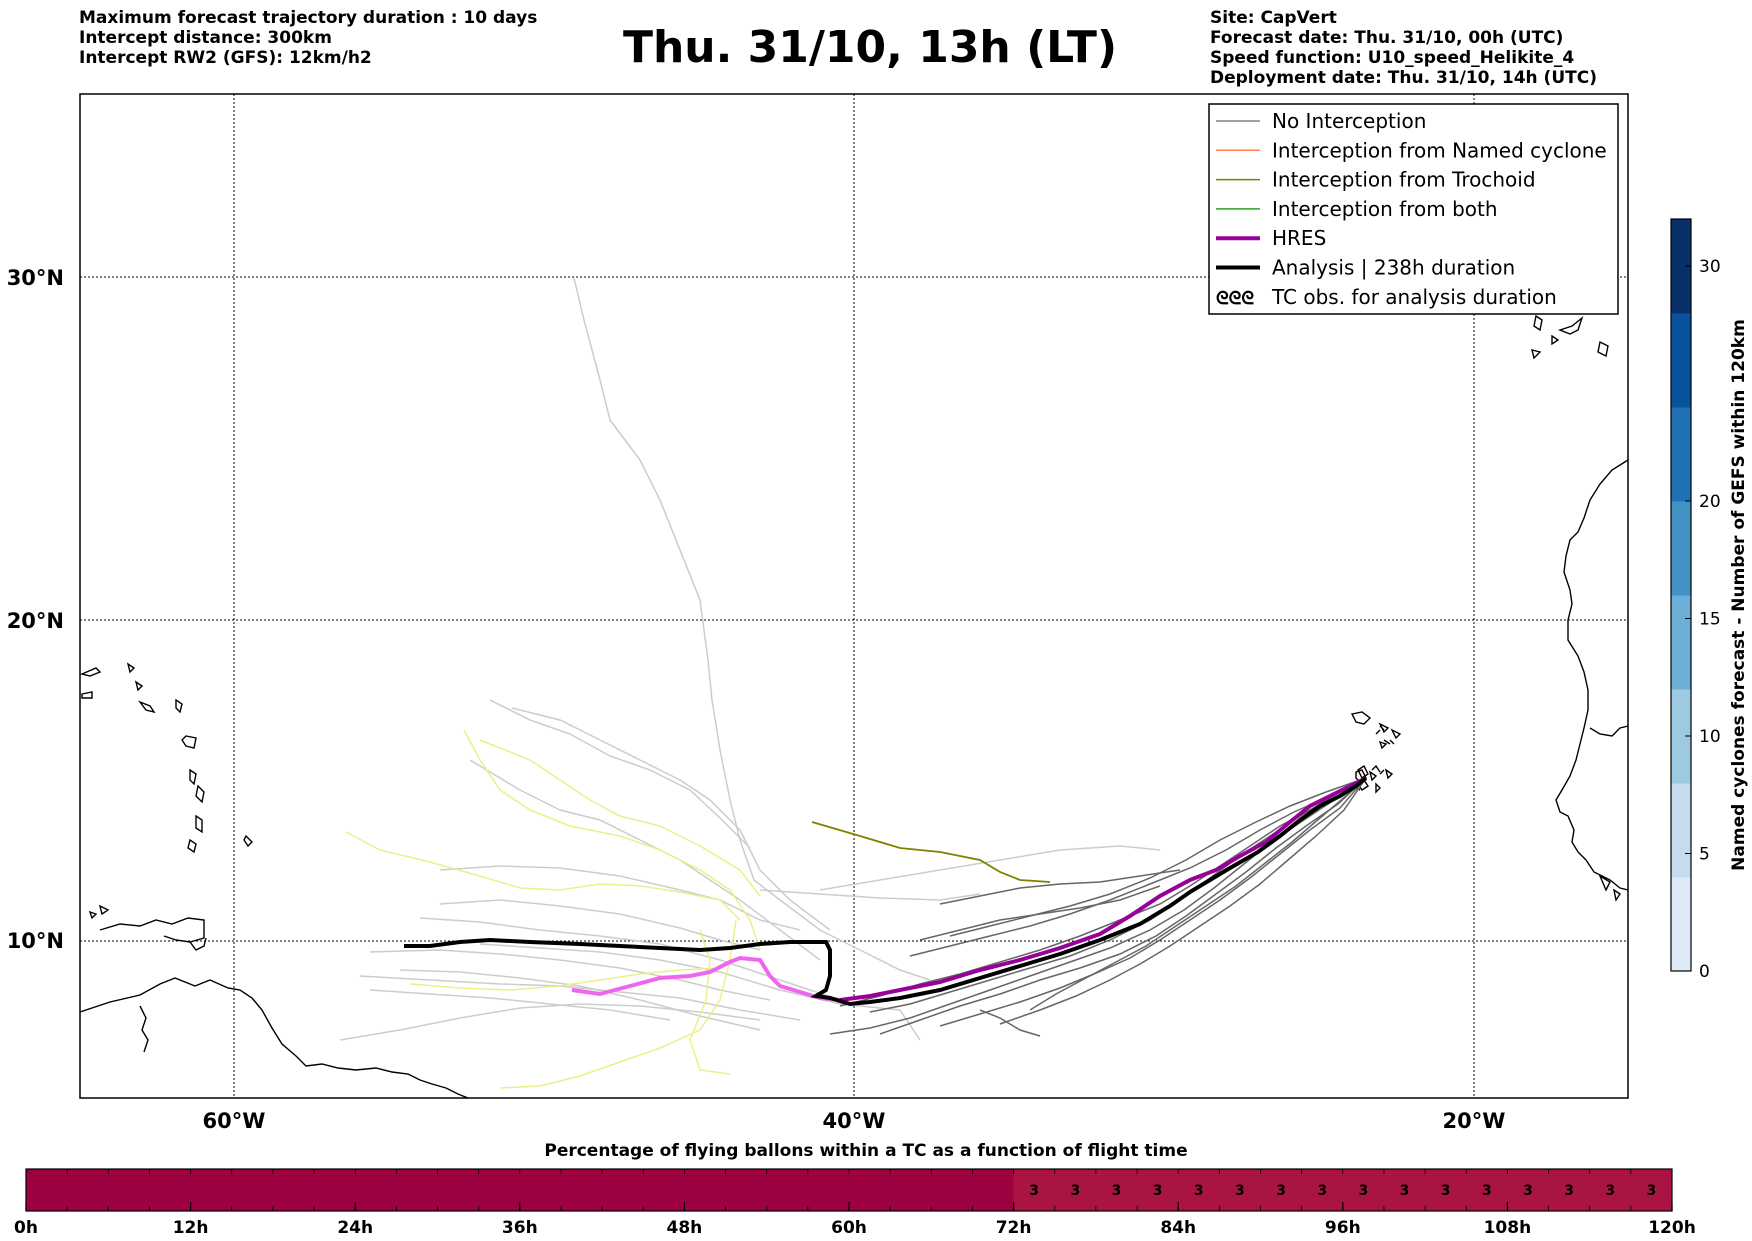 The height and width of the screenshot is (1241, 1752). What do you see at coordinates (35, 278) in the screenshot?
I see `lat-label-30n: 30°N` at bounding box center [35, 278].